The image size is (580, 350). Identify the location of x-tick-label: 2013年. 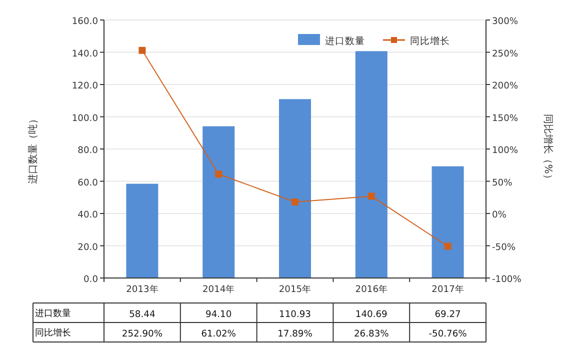
(142, 289).